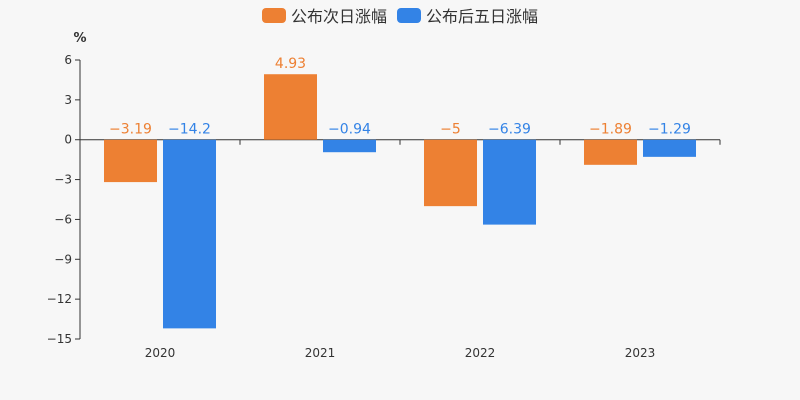  What do you see at coordinates (450, 130) in the screenshot?
I see `data-label-series-1: −5` at bounding box center [450, 130].